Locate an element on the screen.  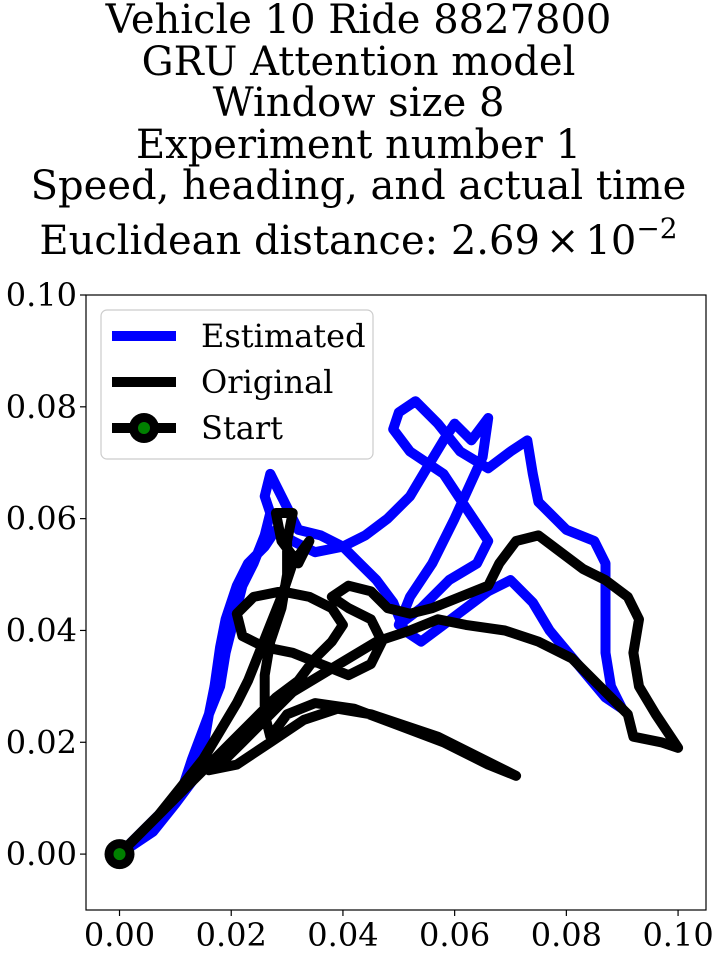
title-line-4: Experiment number 1 is located at coordinates (358, 144).